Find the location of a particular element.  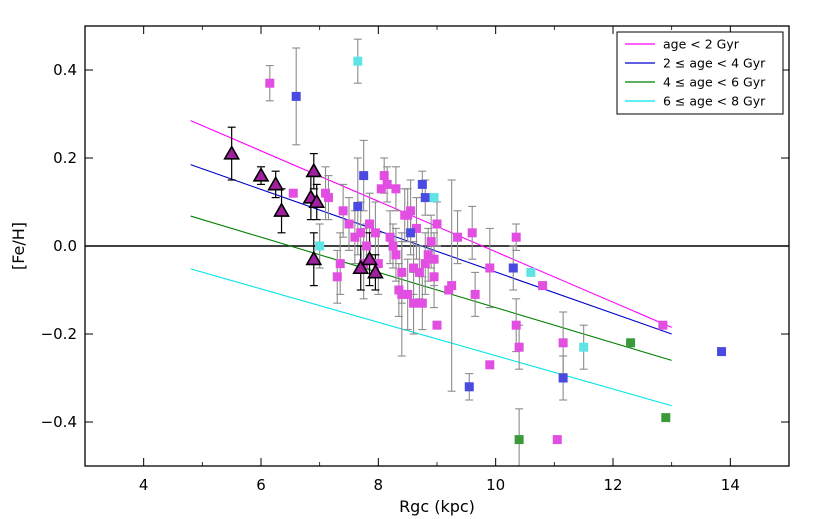

x-tick-label: 8 is located at coordinates (379, 485).